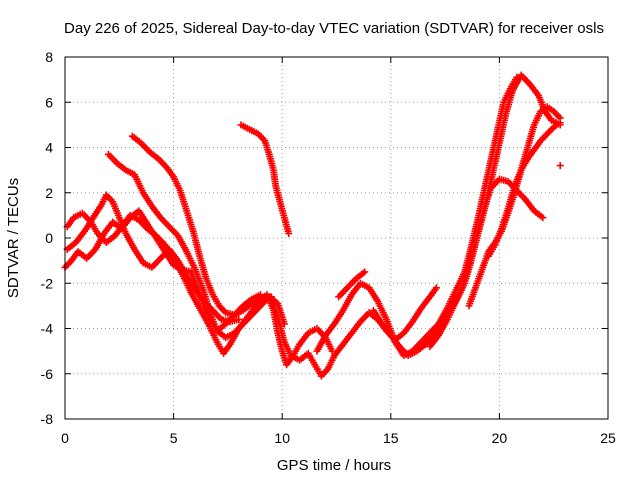  Describe the element at coordinates (49, 148) in the screenshot. I see `y-tick-label: 4` at that location.